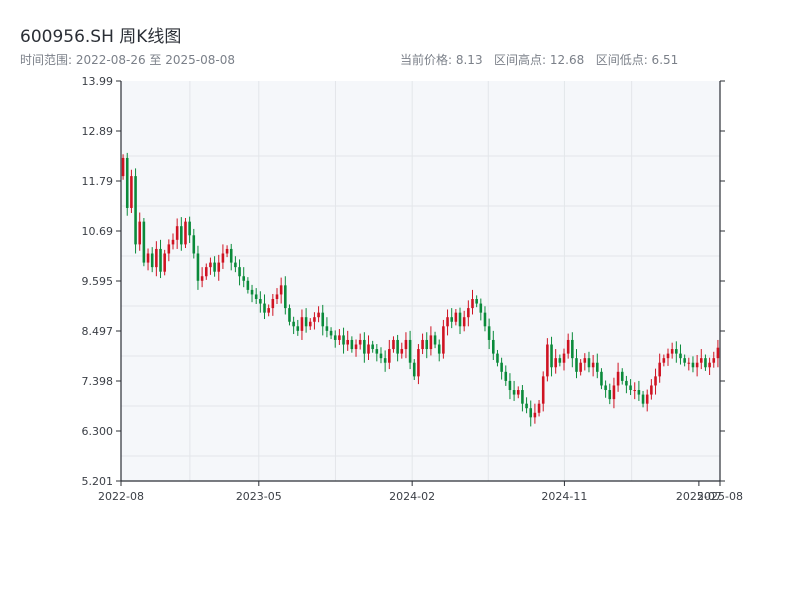  What do you see at coordinates (98, 481) in the screenshot?
I see `y-tick-label: 5.201` at bounding box center [98, 481].